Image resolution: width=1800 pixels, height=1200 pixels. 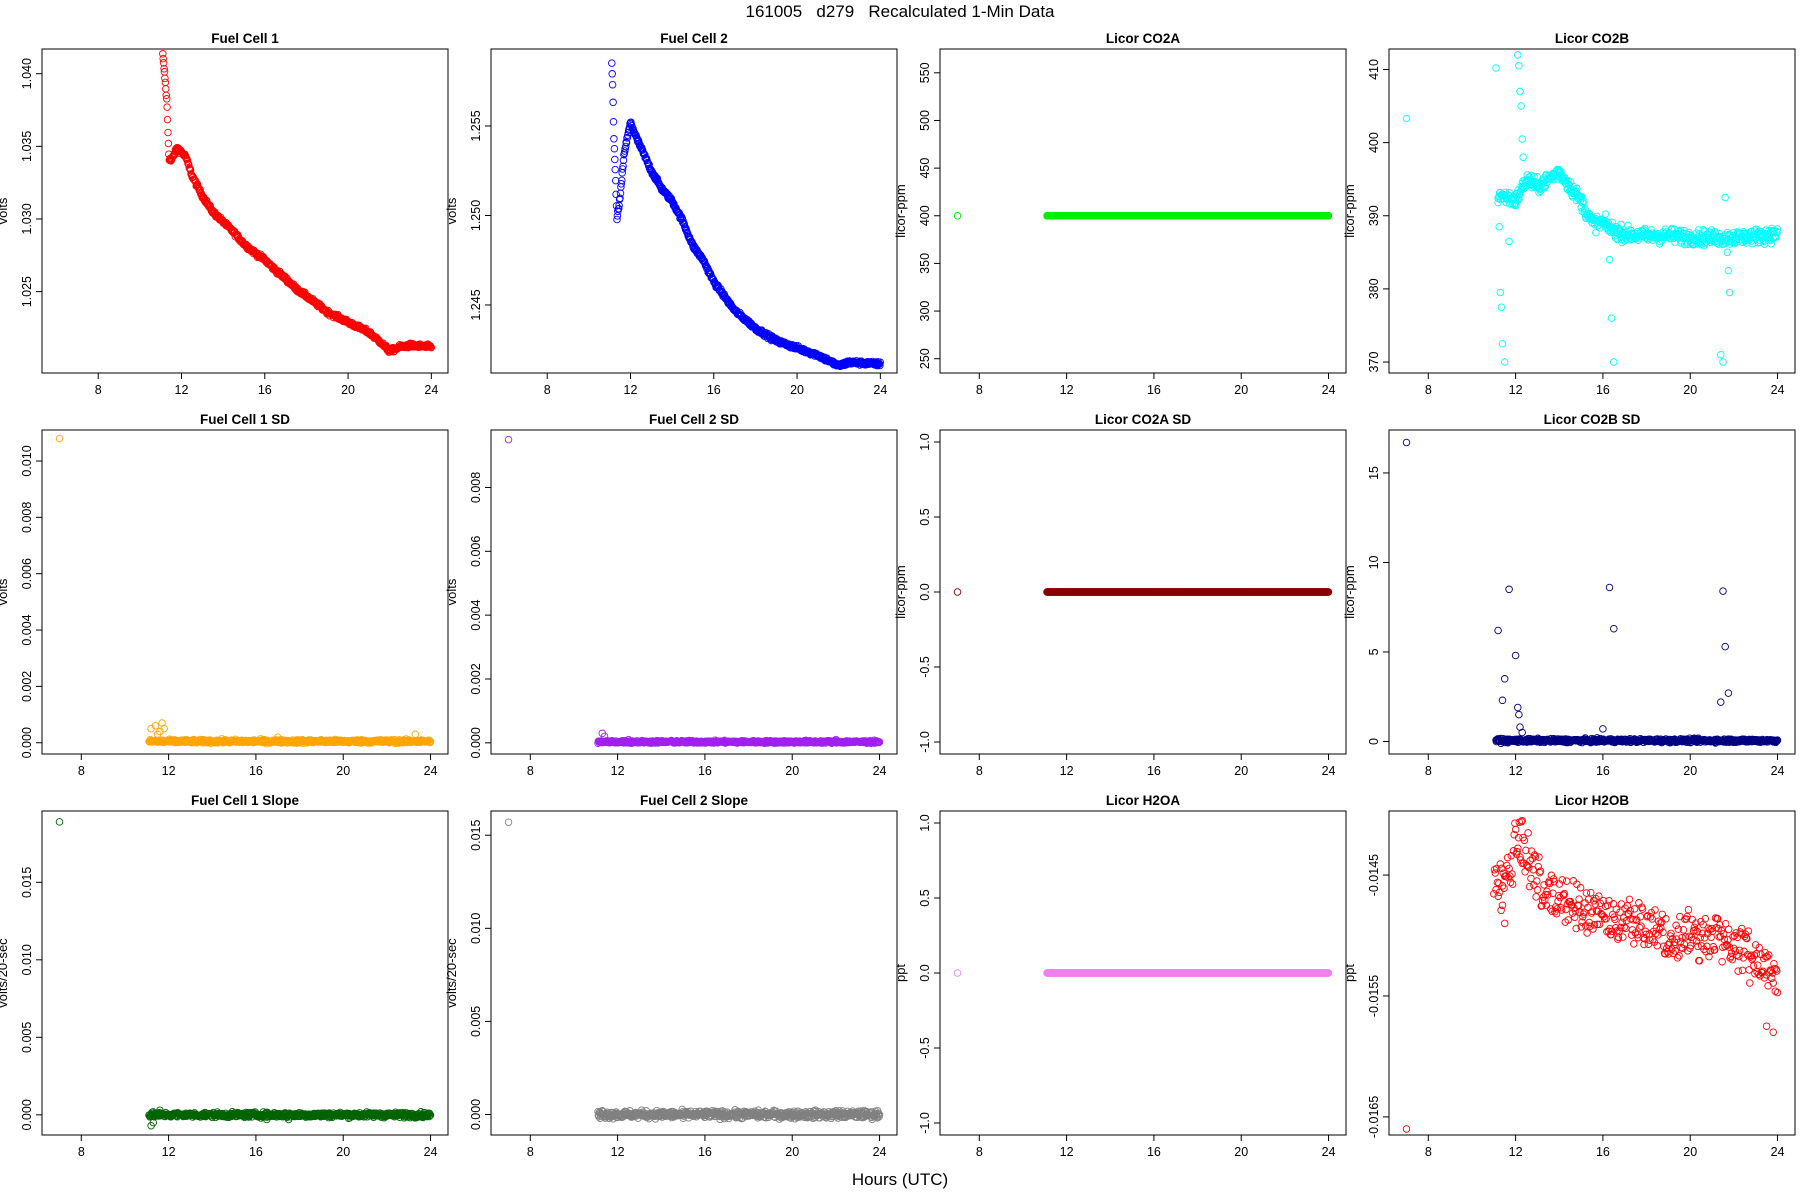 I want to click on y-tick-label: 350, so click(x=925, y=263).